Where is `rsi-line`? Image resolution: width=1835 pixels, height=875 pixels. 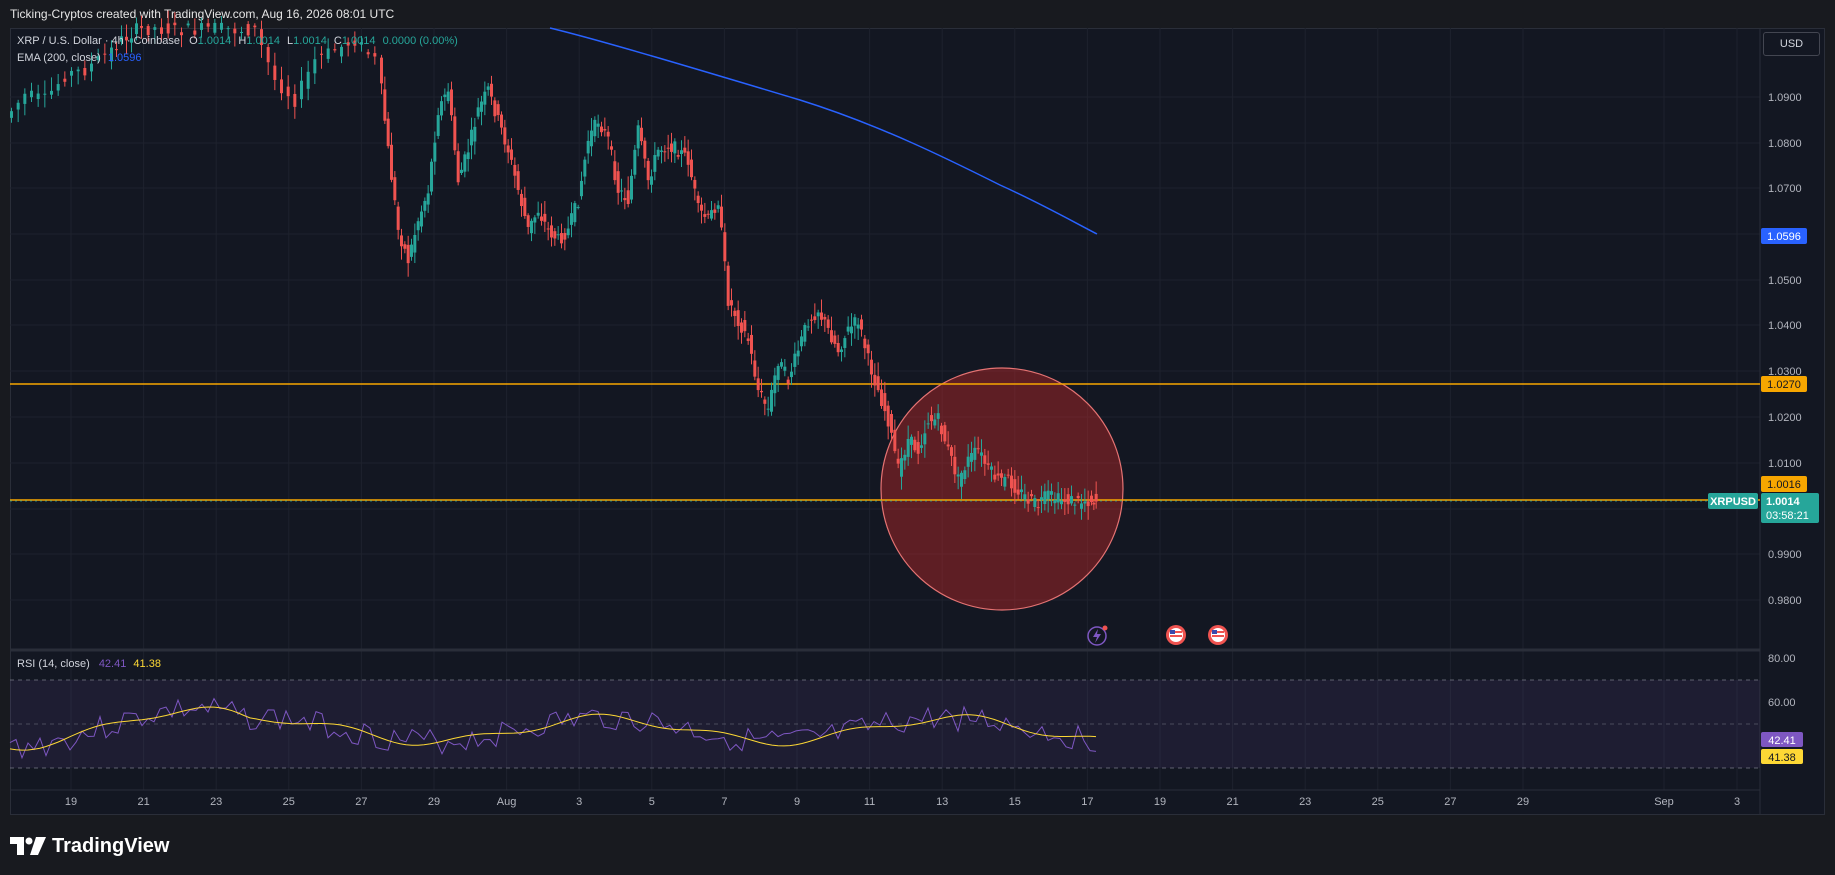 rsi-line is located at coordinates (553, 728).